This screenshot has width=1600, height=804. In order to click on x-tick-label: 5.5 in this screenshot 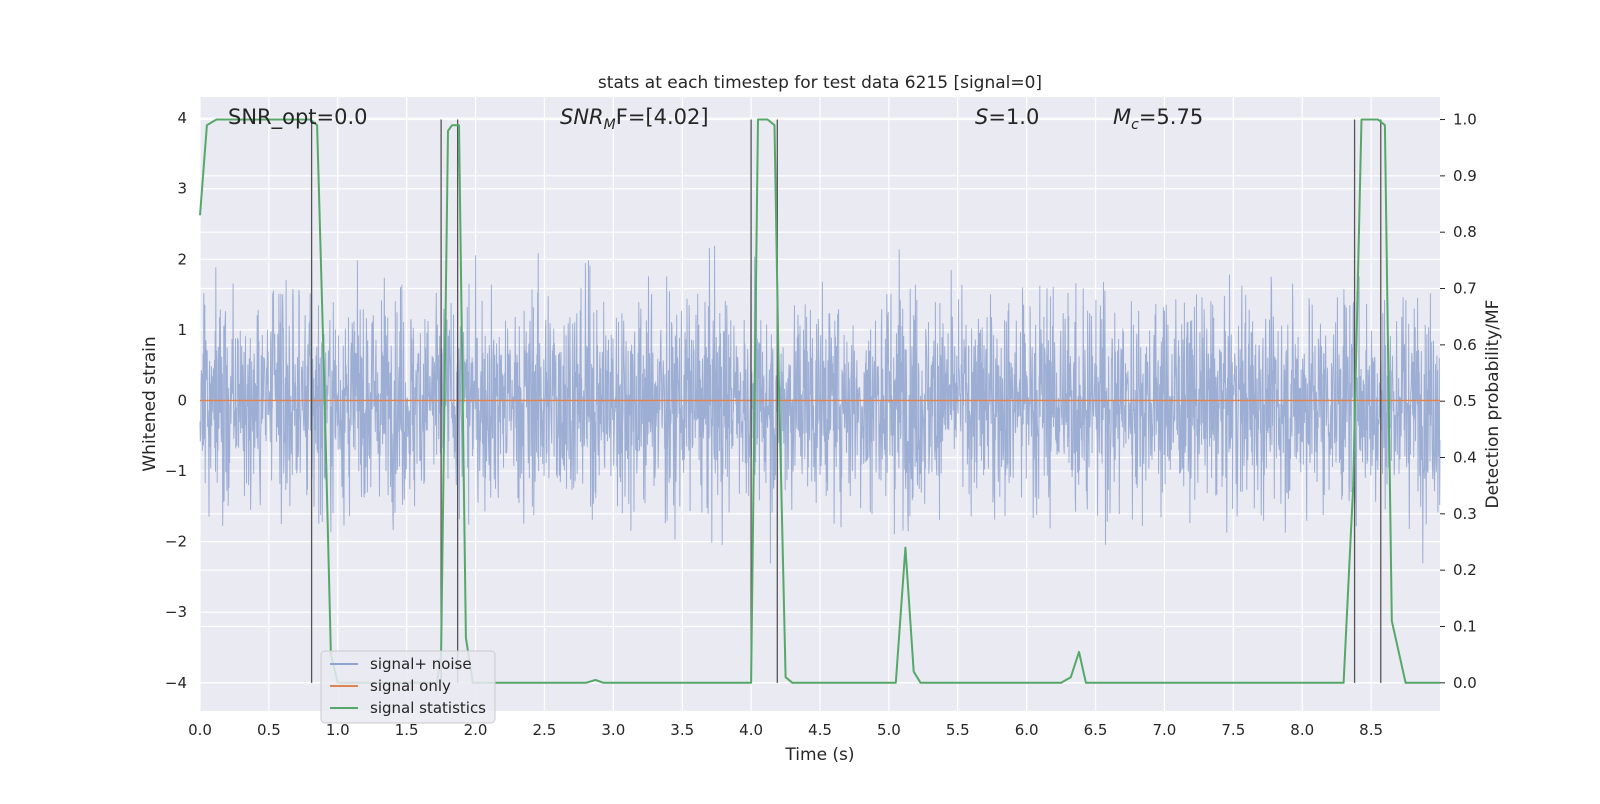, I will do `click(958, 730)`.